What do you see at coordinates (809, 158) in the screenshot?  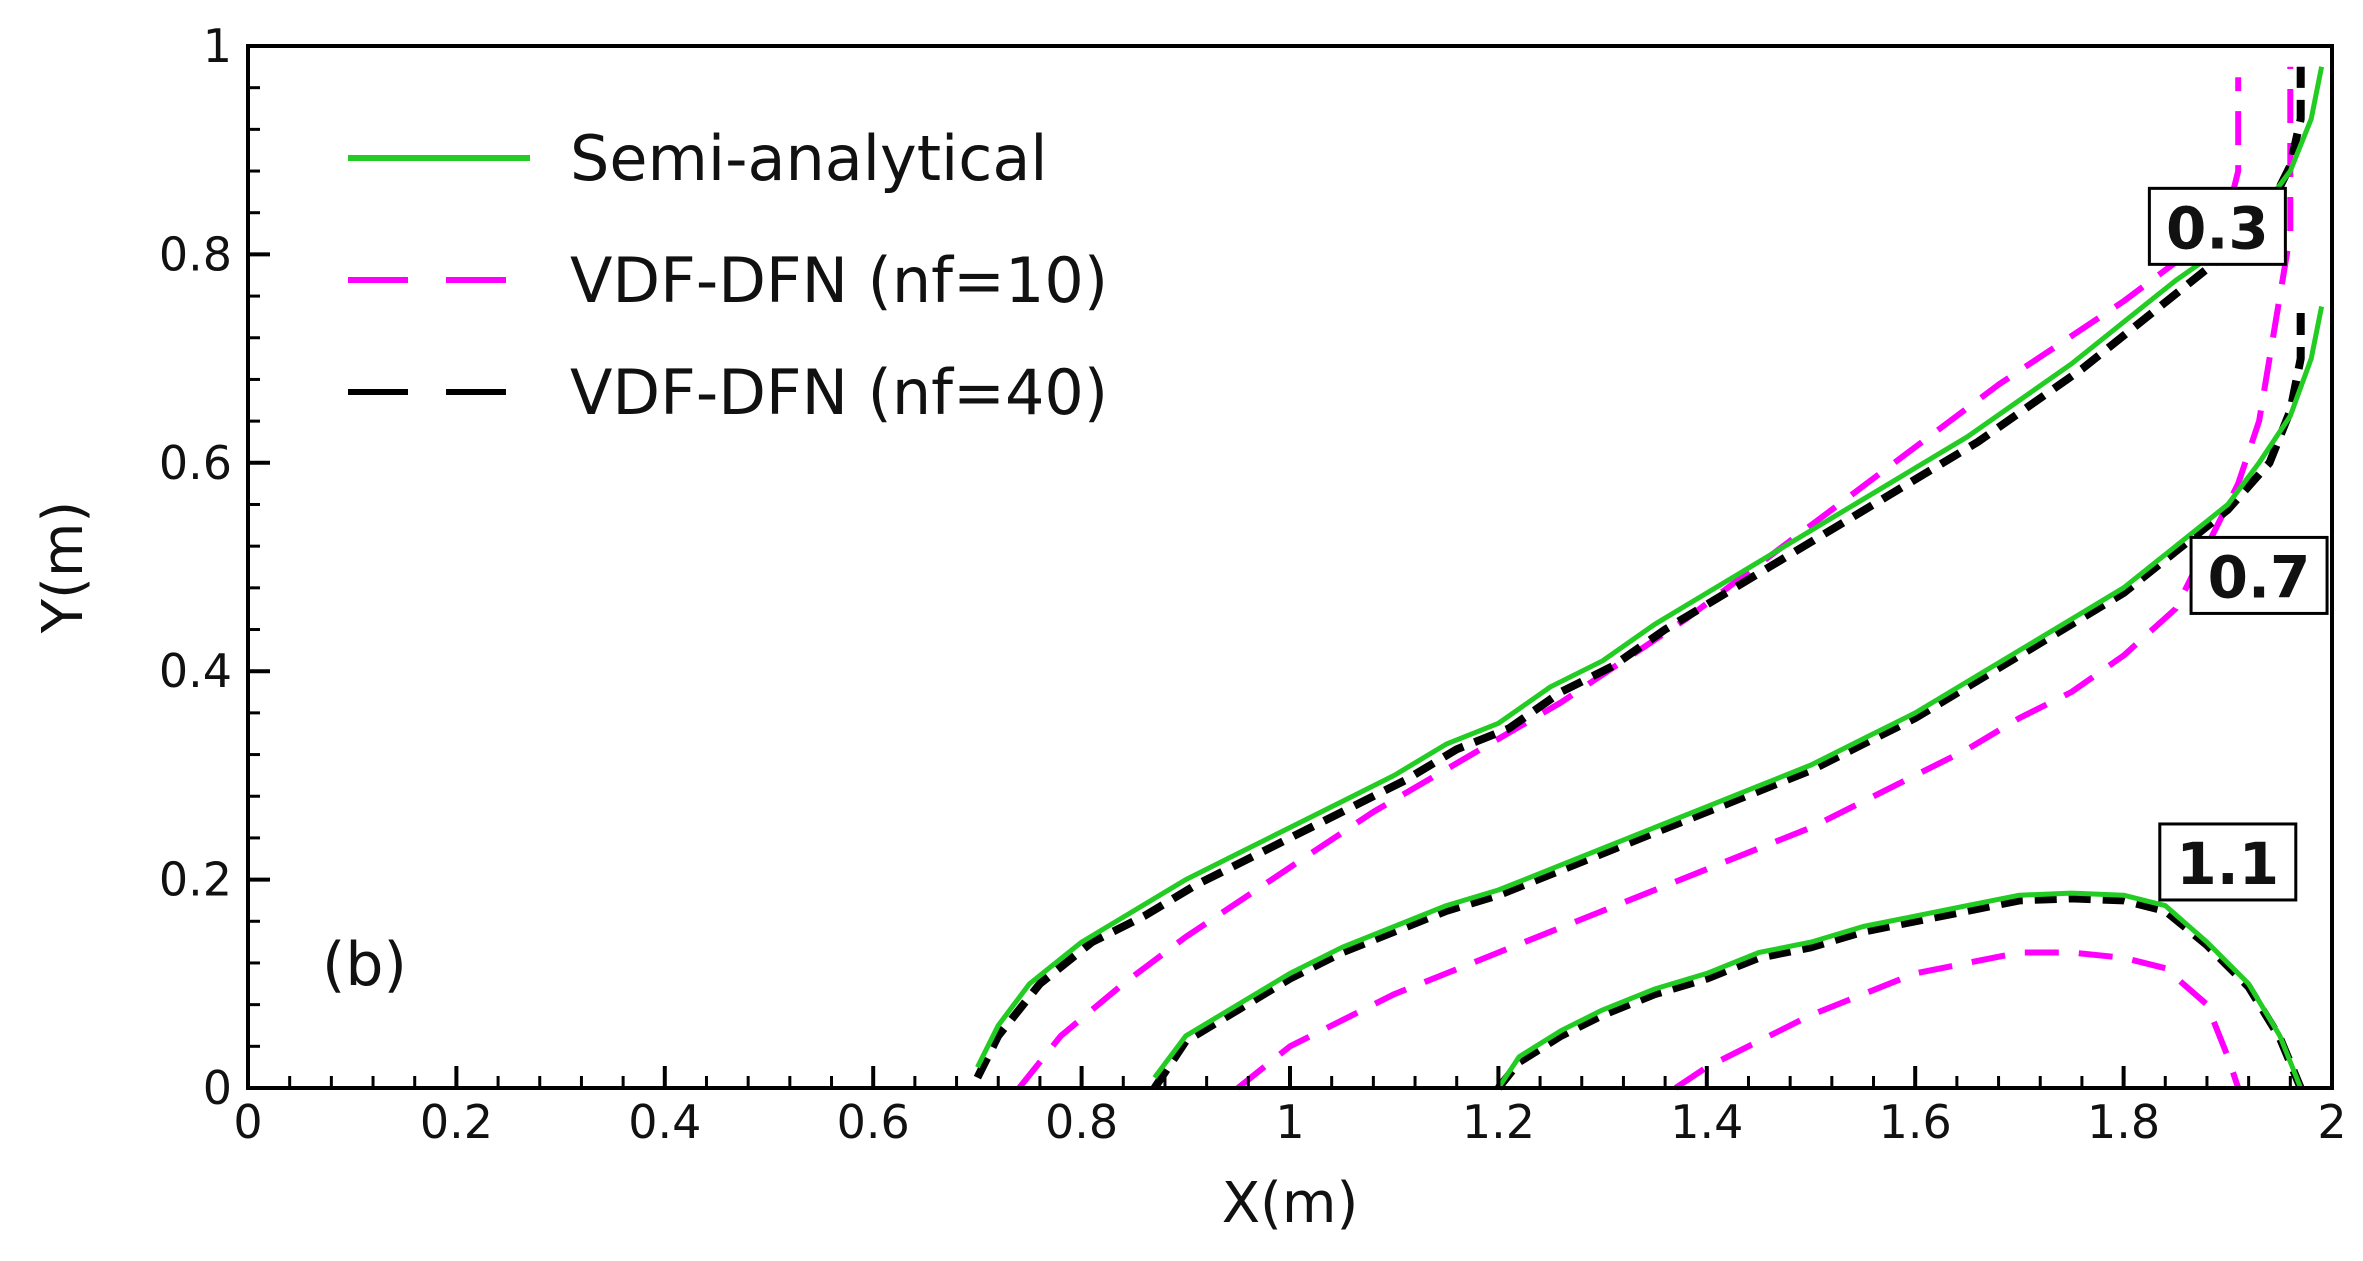 I see `legend-label: Semi-analytical` at bounding box center [809, 158].